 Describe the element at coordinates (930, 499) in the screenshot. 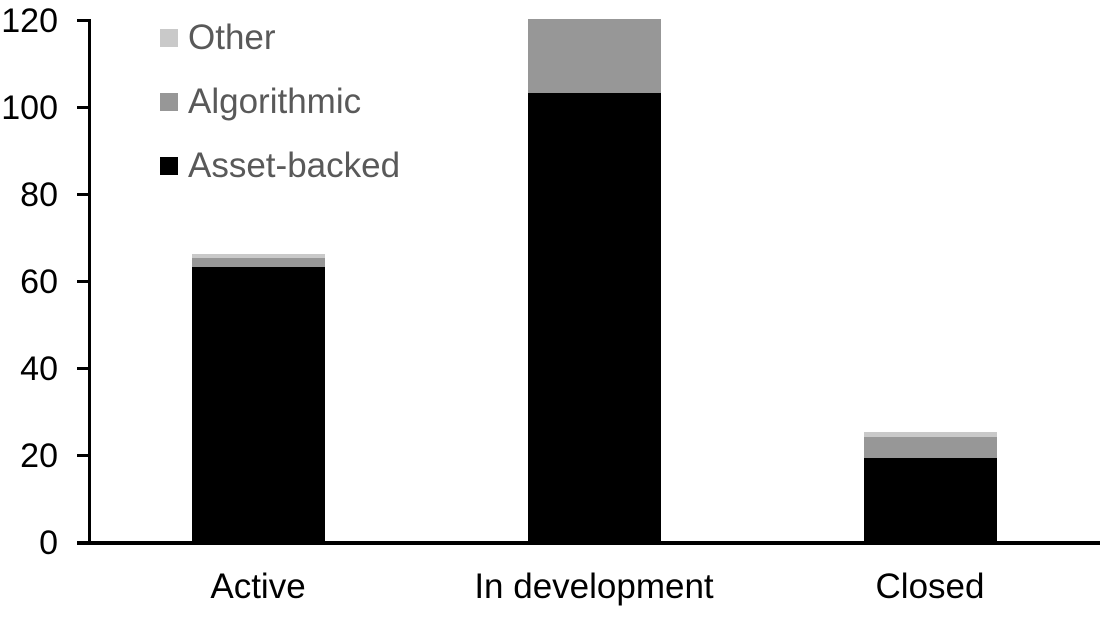

I see `bar-segment-asset-backed-closed` at that location.